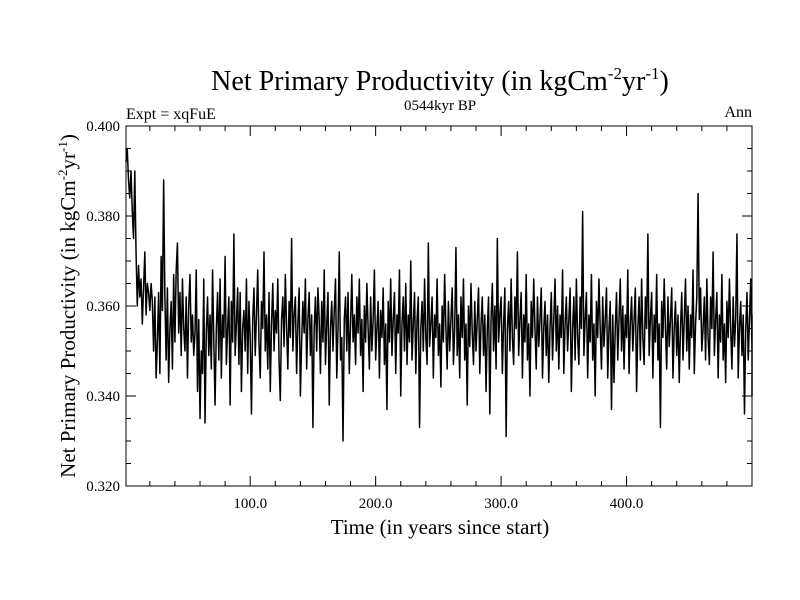 The image size is (800, 600). What do you see at coordinates (103, 487) in the screenshot?
I see `y-tick-label: 0.320` at bounding box center [103, 487].